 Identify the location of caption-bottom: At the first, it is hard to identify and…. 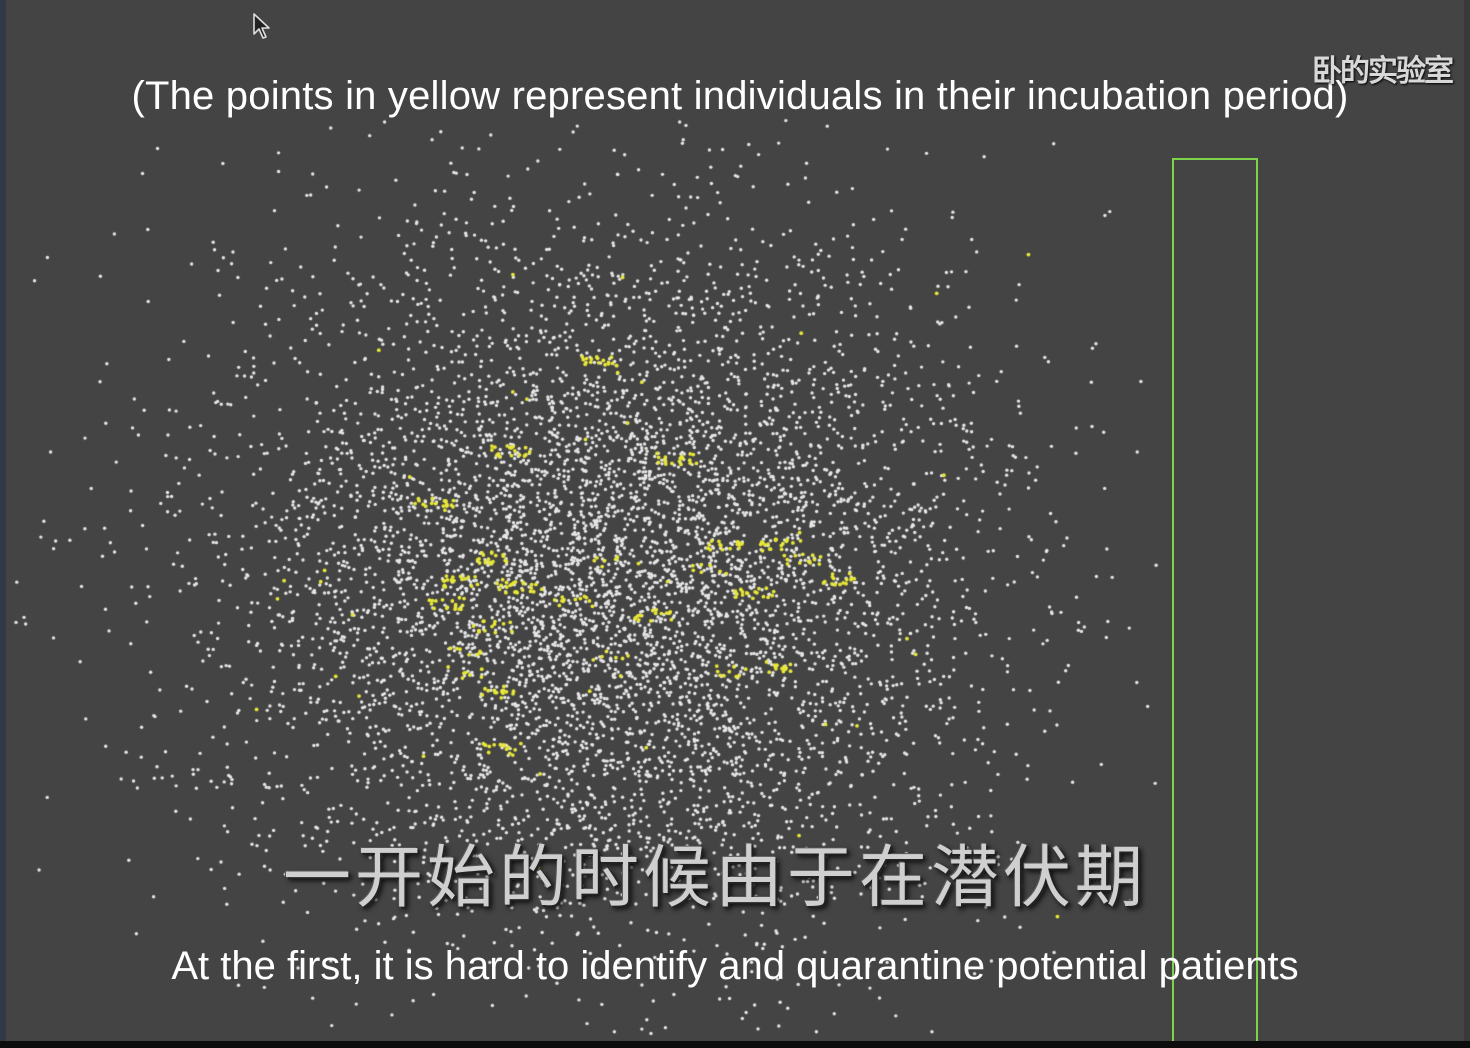
(735, 966).